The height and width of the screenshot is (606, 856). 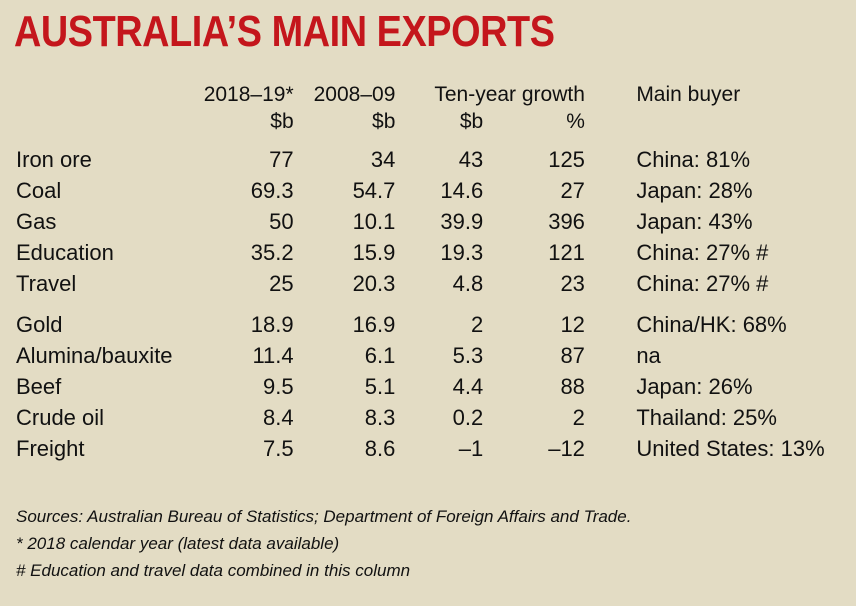 What do you see at coordinates (380, 448) in the screenshot?
I see `value-2008-09: 8.6` at bounding box center [380, 448].